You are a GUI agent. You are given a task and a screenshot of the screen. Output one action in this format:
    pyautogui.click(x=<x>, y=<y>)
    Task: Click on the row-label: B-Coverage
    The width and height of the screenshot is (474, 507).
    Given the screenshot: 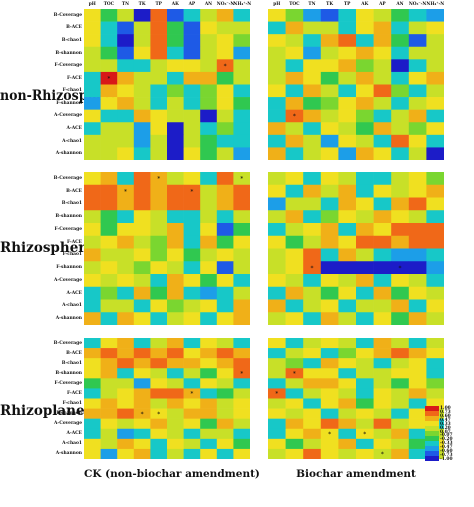 What is the action you would take?
    pyautogui.click(x=67, y=15)
    